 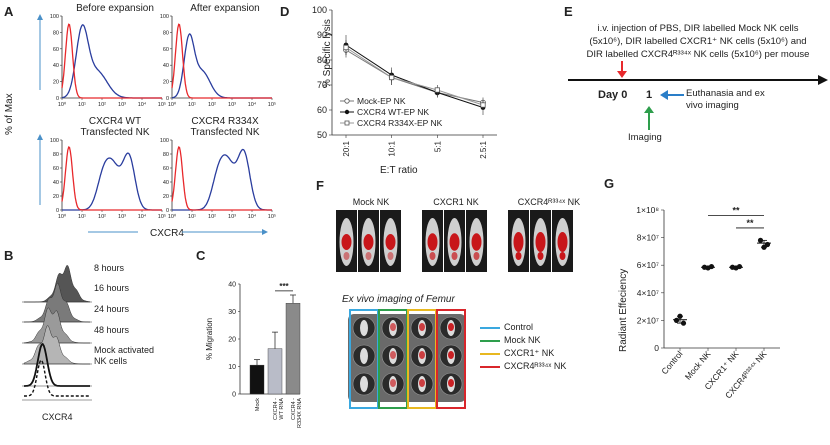 I want to click on plate-column-outline, so click(x=451, y=359).